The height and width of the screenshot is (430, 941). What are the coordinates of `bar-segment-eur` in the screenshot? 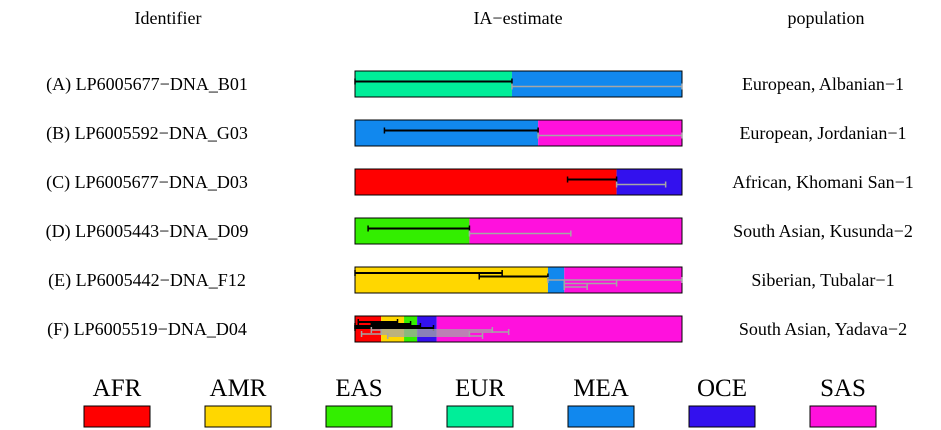 It's located at (433, 84).